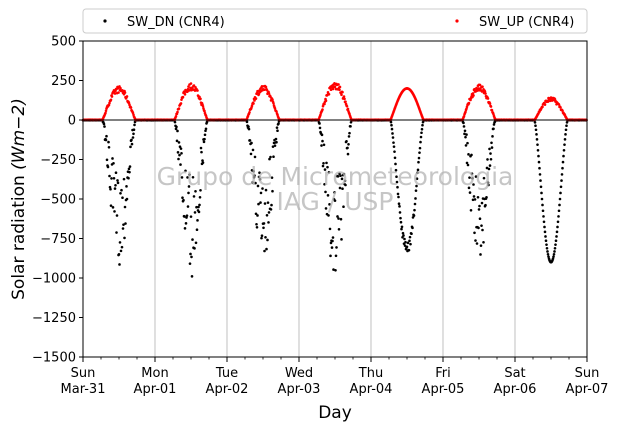 This screenshot has width=620, height=431. What do you see at coordinates (57, 200) in the screenshot?
I see `y-axis: 500 250 0 −250 −500 −750 −1000 −1250 −1500` at bounding box center [57, 200].